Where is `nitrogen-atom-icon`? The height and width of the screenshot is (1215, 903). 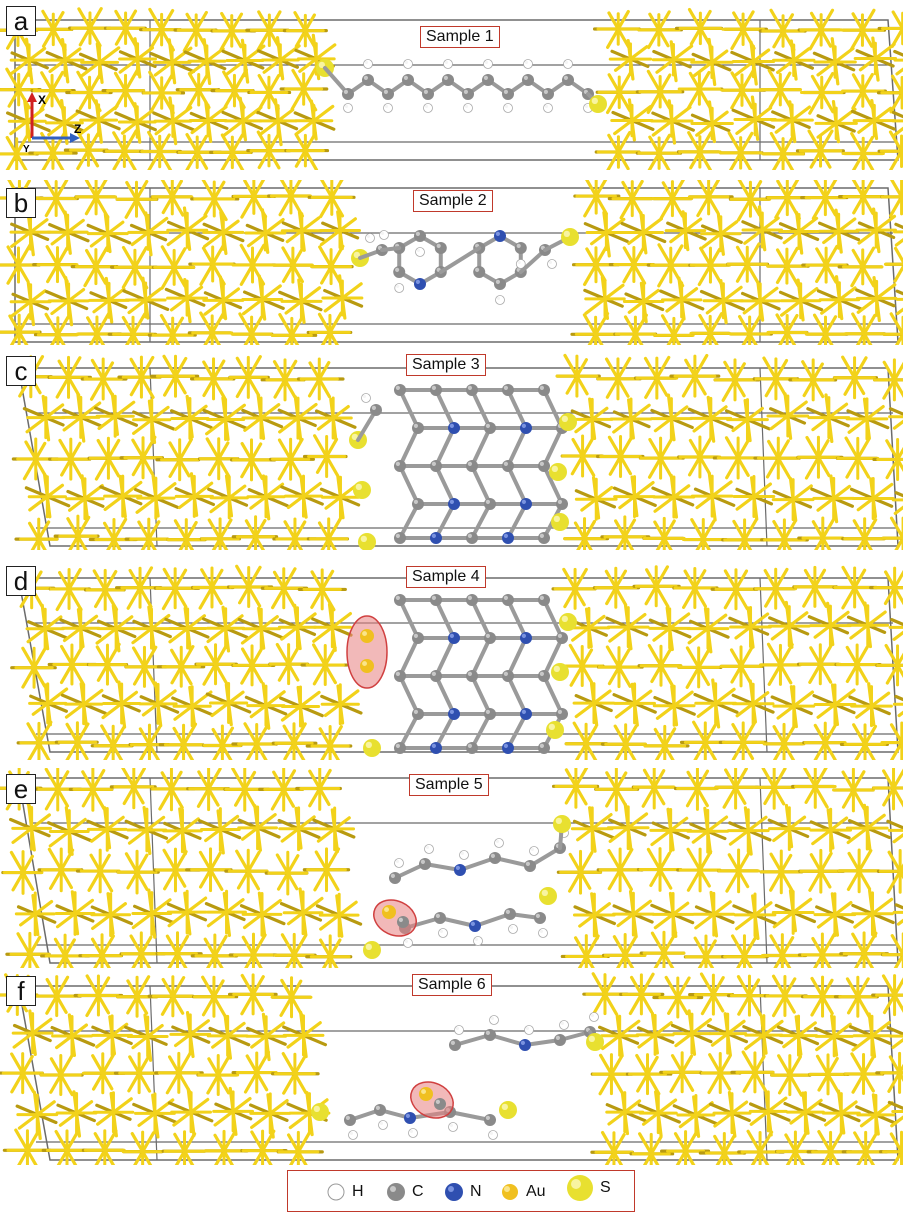 nitrogen-atom-icon is located at coordinates (454, 1192).